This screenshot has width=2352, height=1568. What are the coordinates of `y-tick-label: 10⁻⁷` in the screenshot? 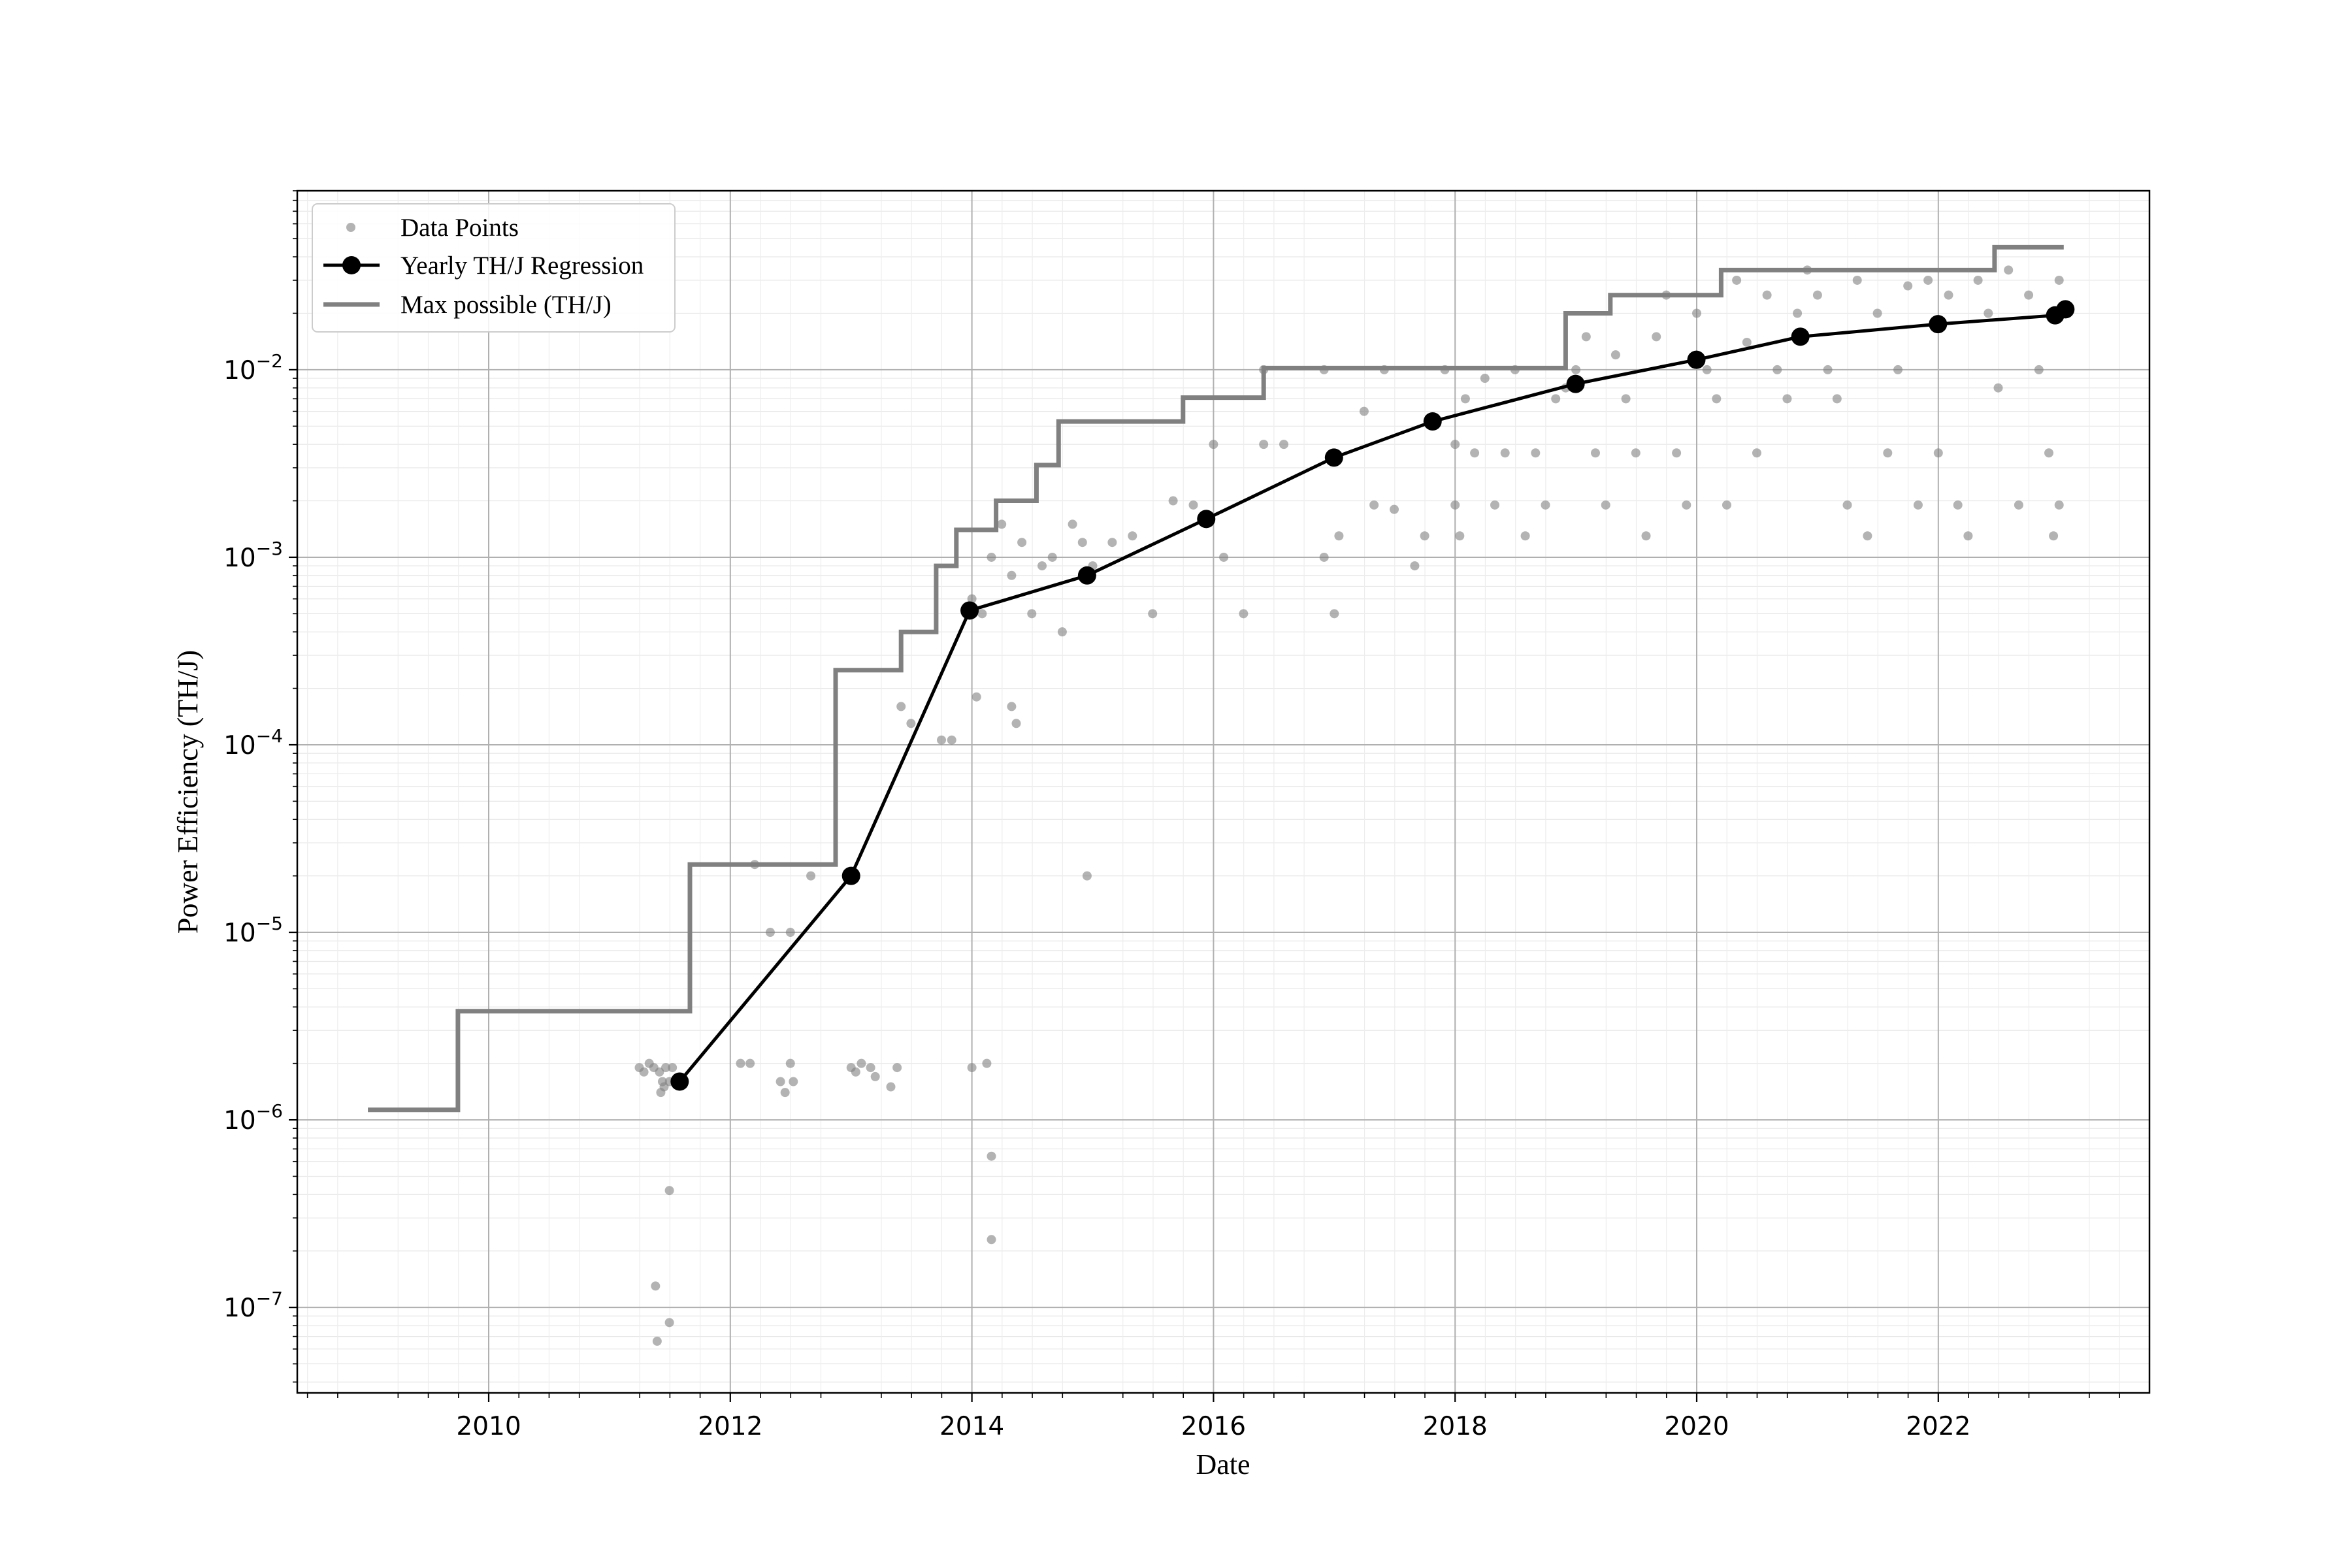 It's located at (253, 1305).